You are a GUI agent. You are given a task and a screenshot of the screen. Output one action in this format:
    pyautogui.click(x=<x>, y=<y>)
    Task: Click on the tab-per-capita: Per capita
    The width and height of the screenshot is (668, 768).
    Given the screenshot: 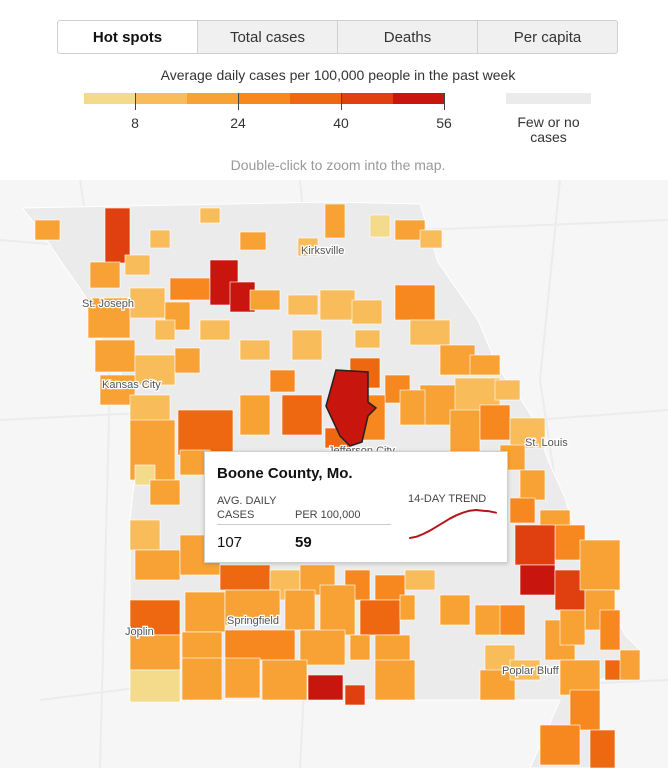 What is the action you would take?
    pyautogui.click(x=547, y=37)
    